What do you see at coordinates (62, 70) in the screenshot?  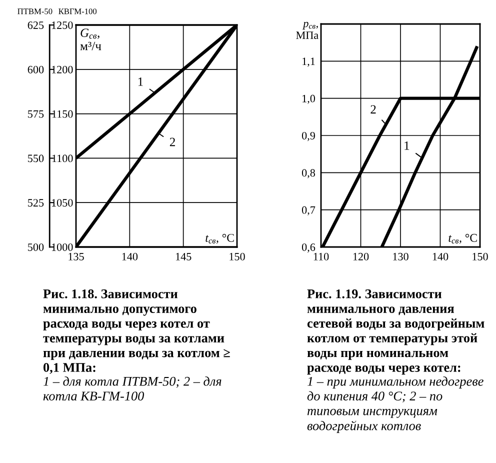 I see `y2-tick-label: 1200` at bounding box center [62, 70].